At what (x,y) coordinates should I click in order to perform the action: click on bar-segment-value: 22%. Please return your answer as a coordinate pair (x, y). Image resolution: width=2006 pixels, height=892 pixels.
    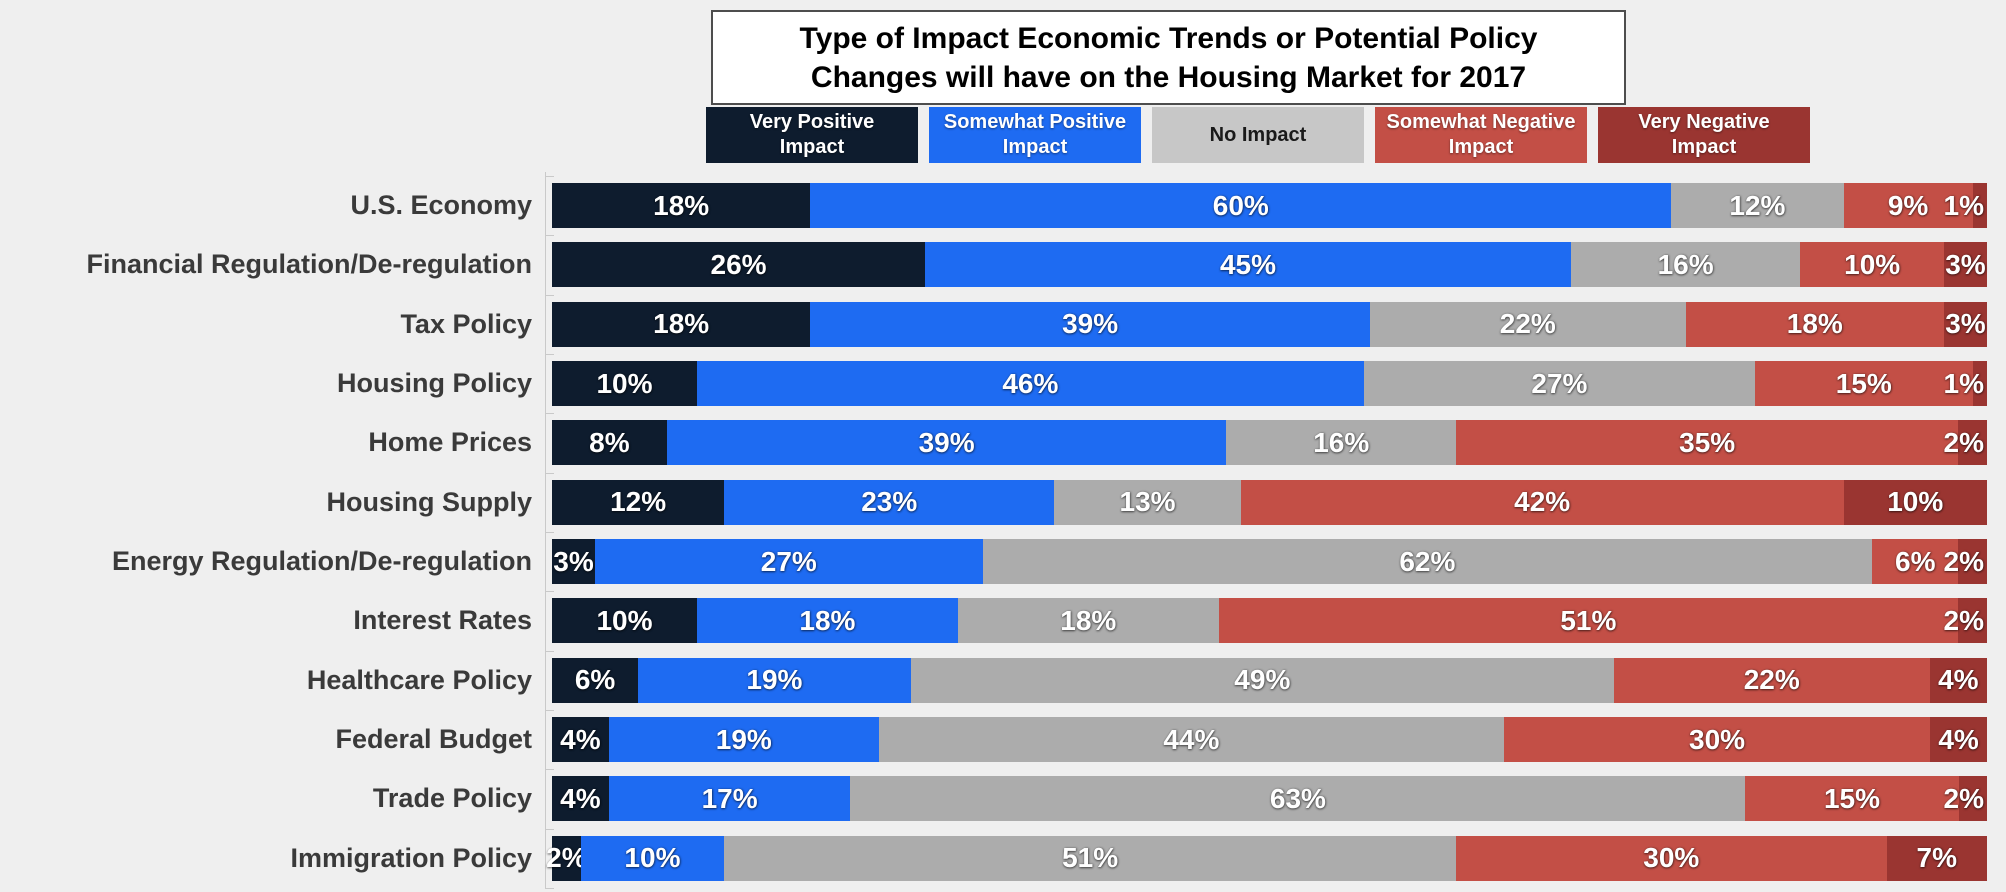
    Looking at the image, I should click on (1771, 680).